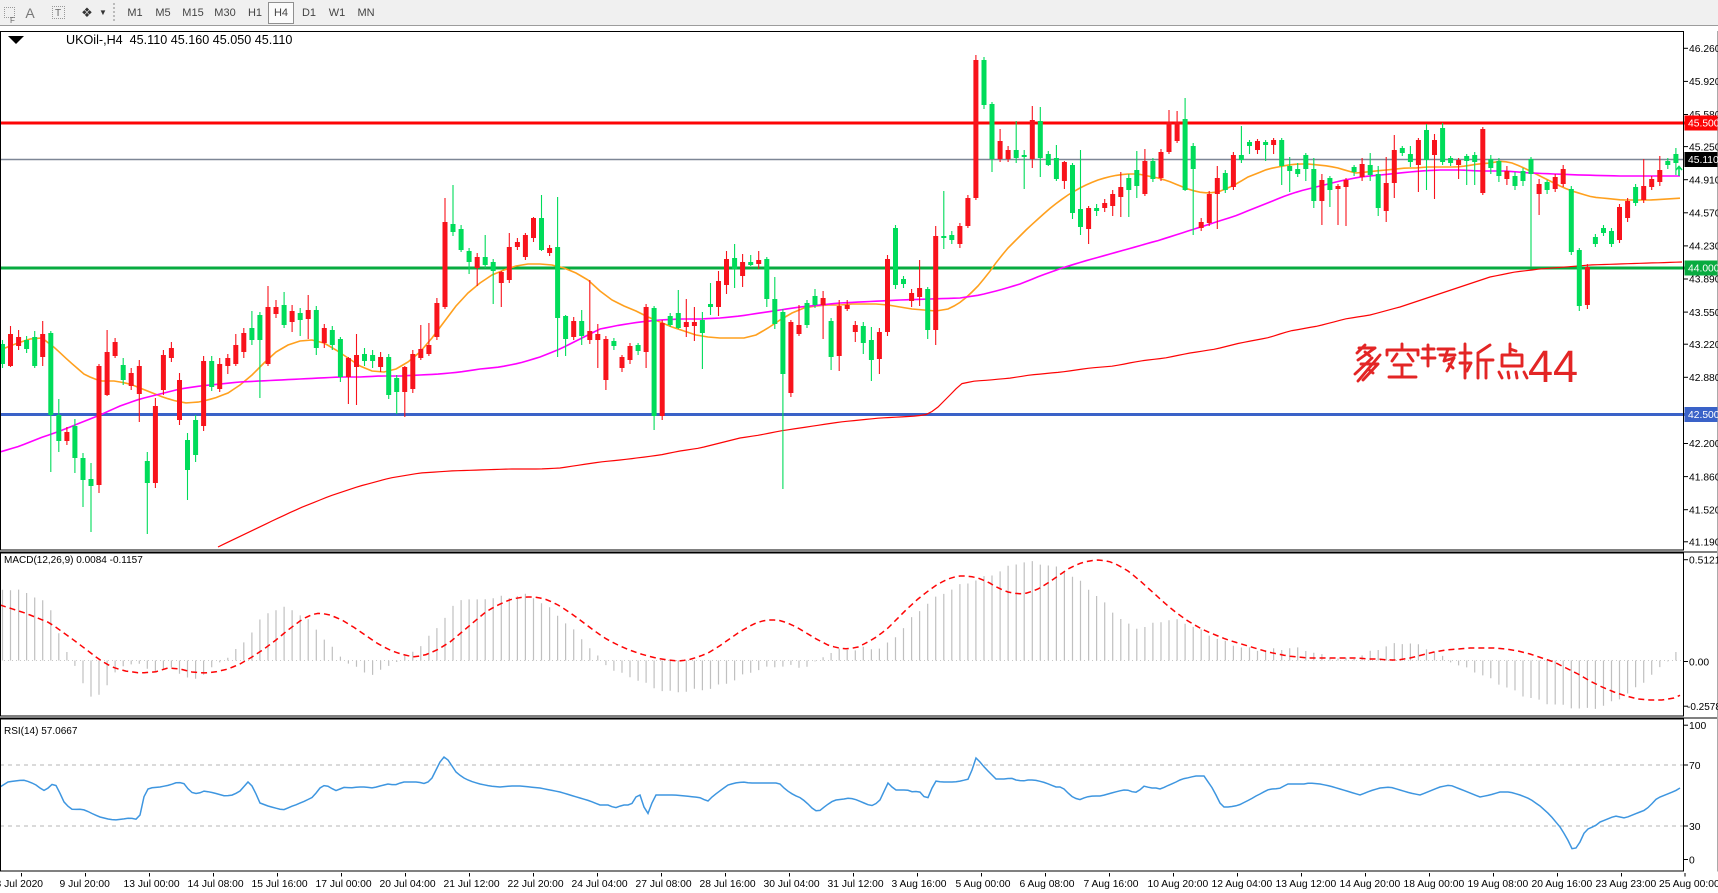 The width and height of the screenshot is (1718, 893). Describe the element at coordinates (1703, 49) in the screenshot. I see `svg-text: 46.260` at that location.